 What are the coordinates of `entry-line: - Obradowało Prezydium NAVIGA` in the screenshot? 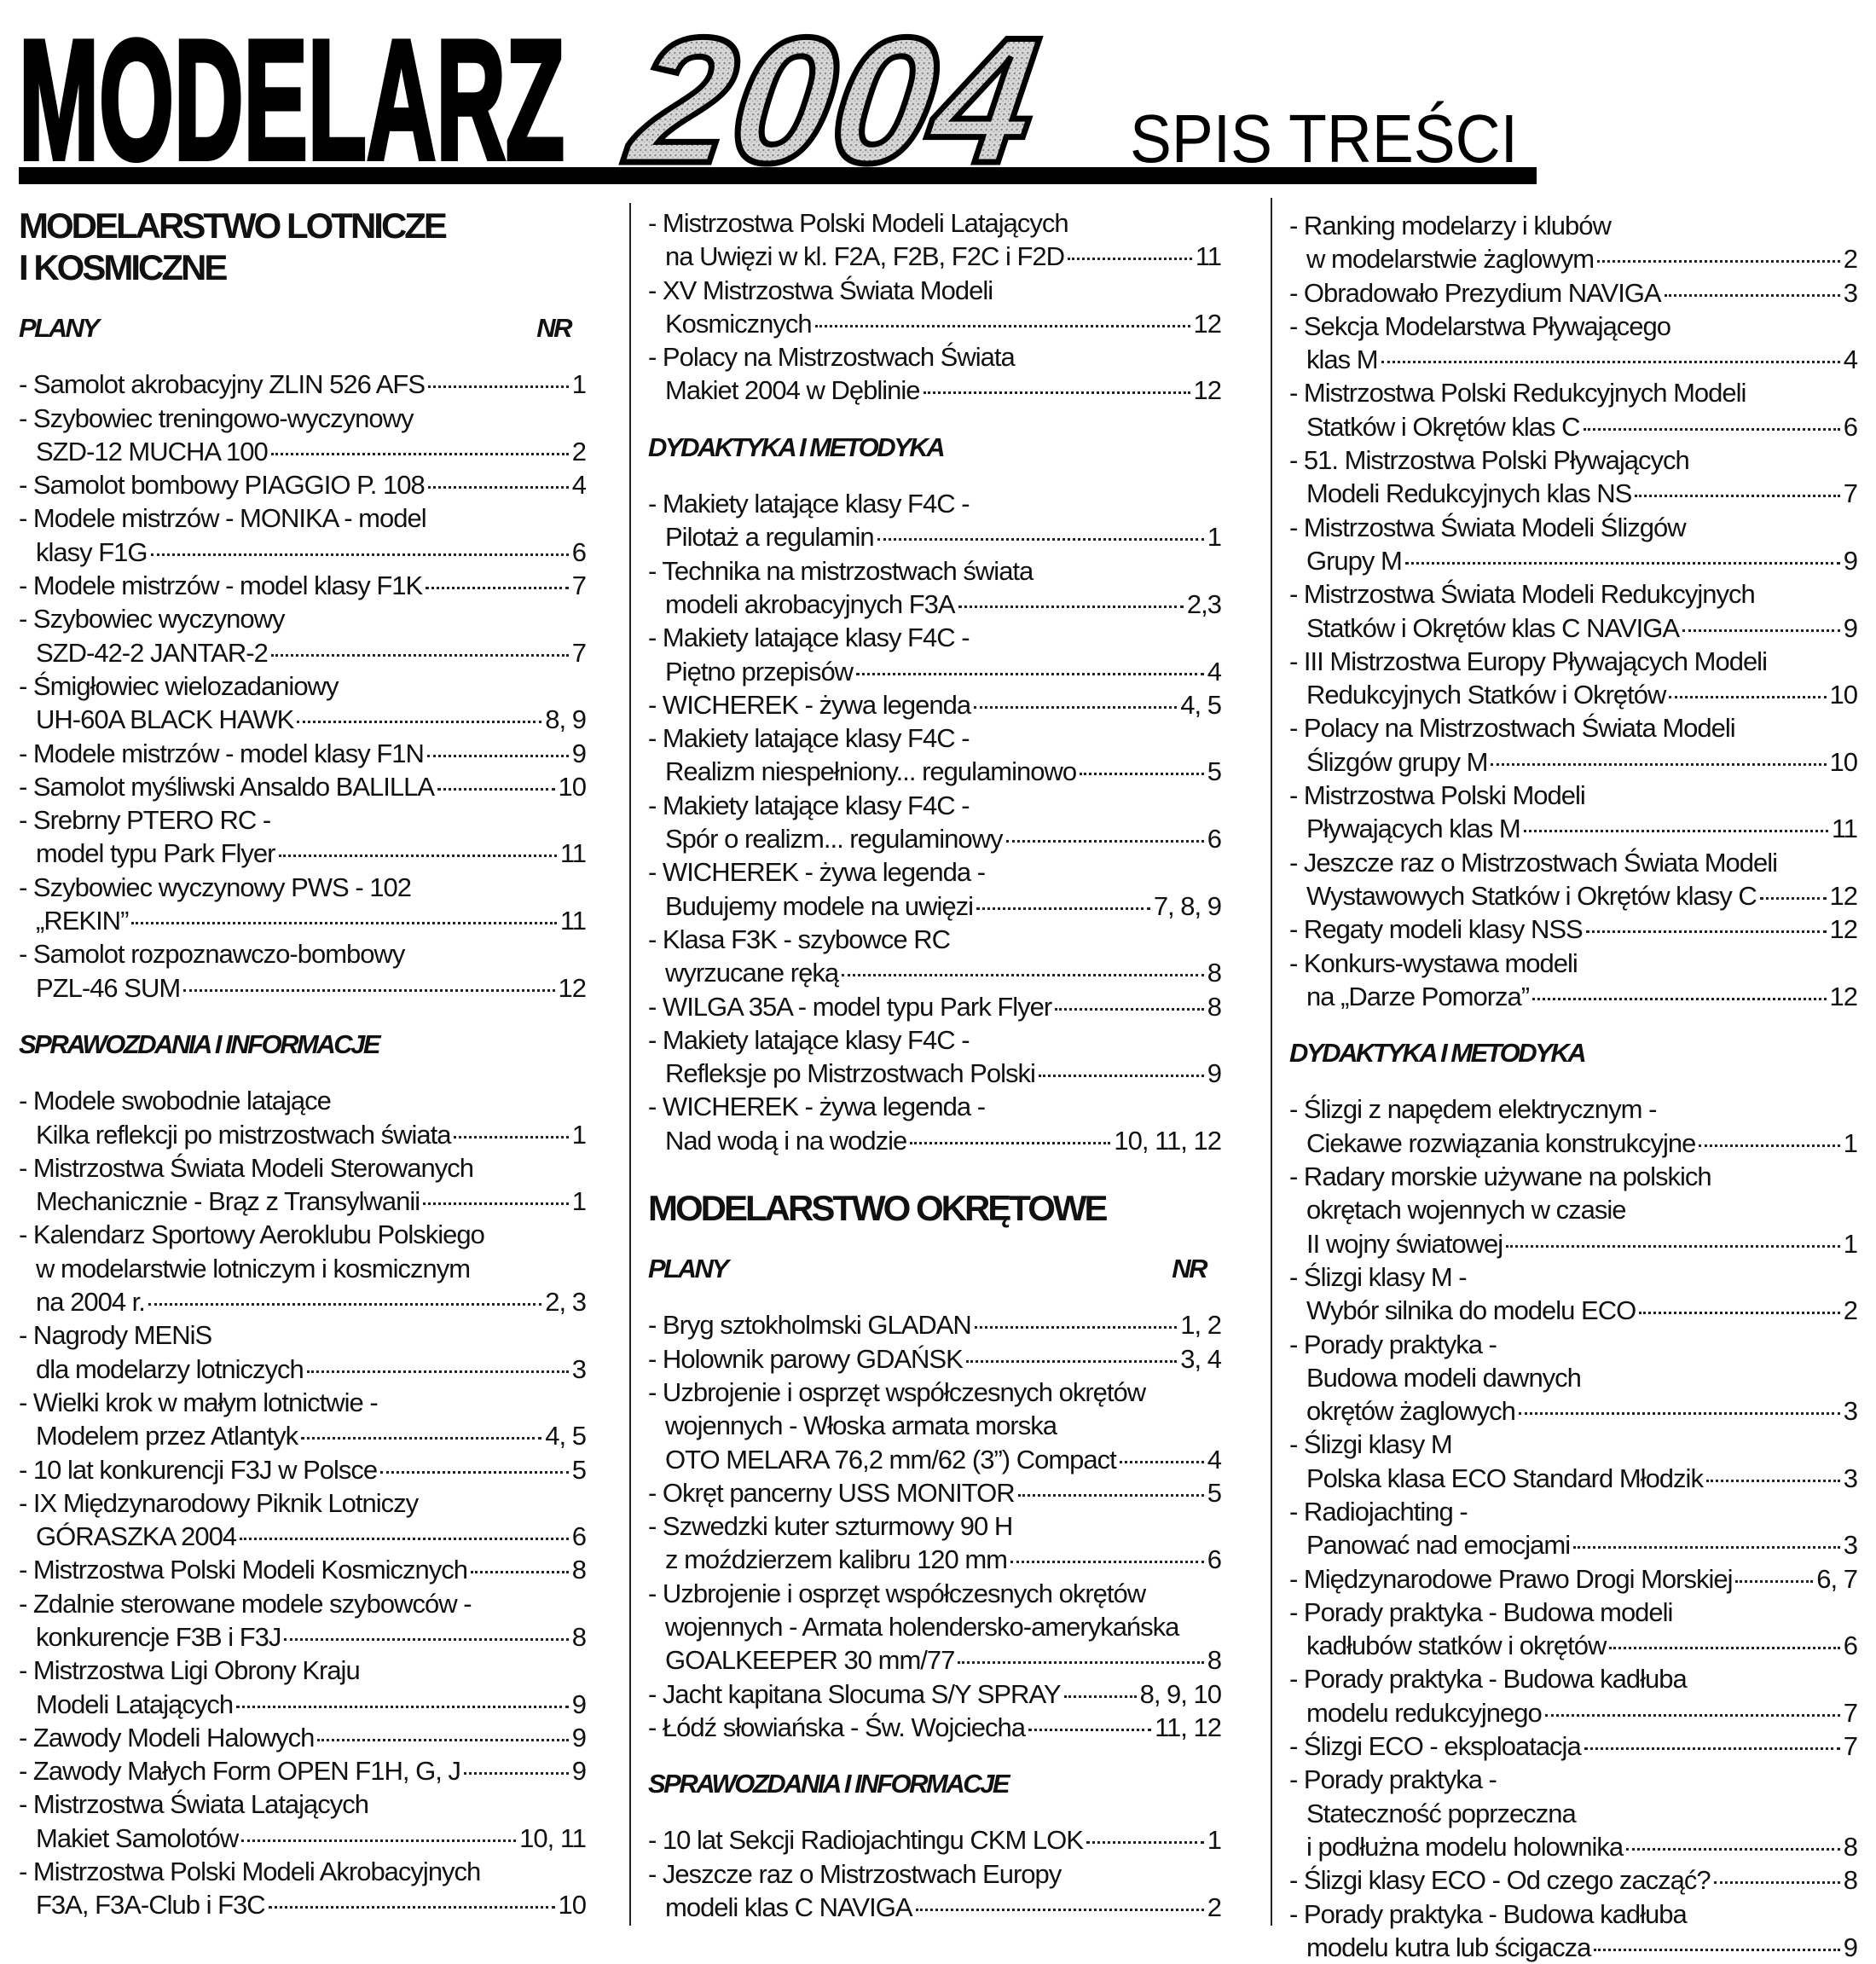 It's located at (1476, 293).